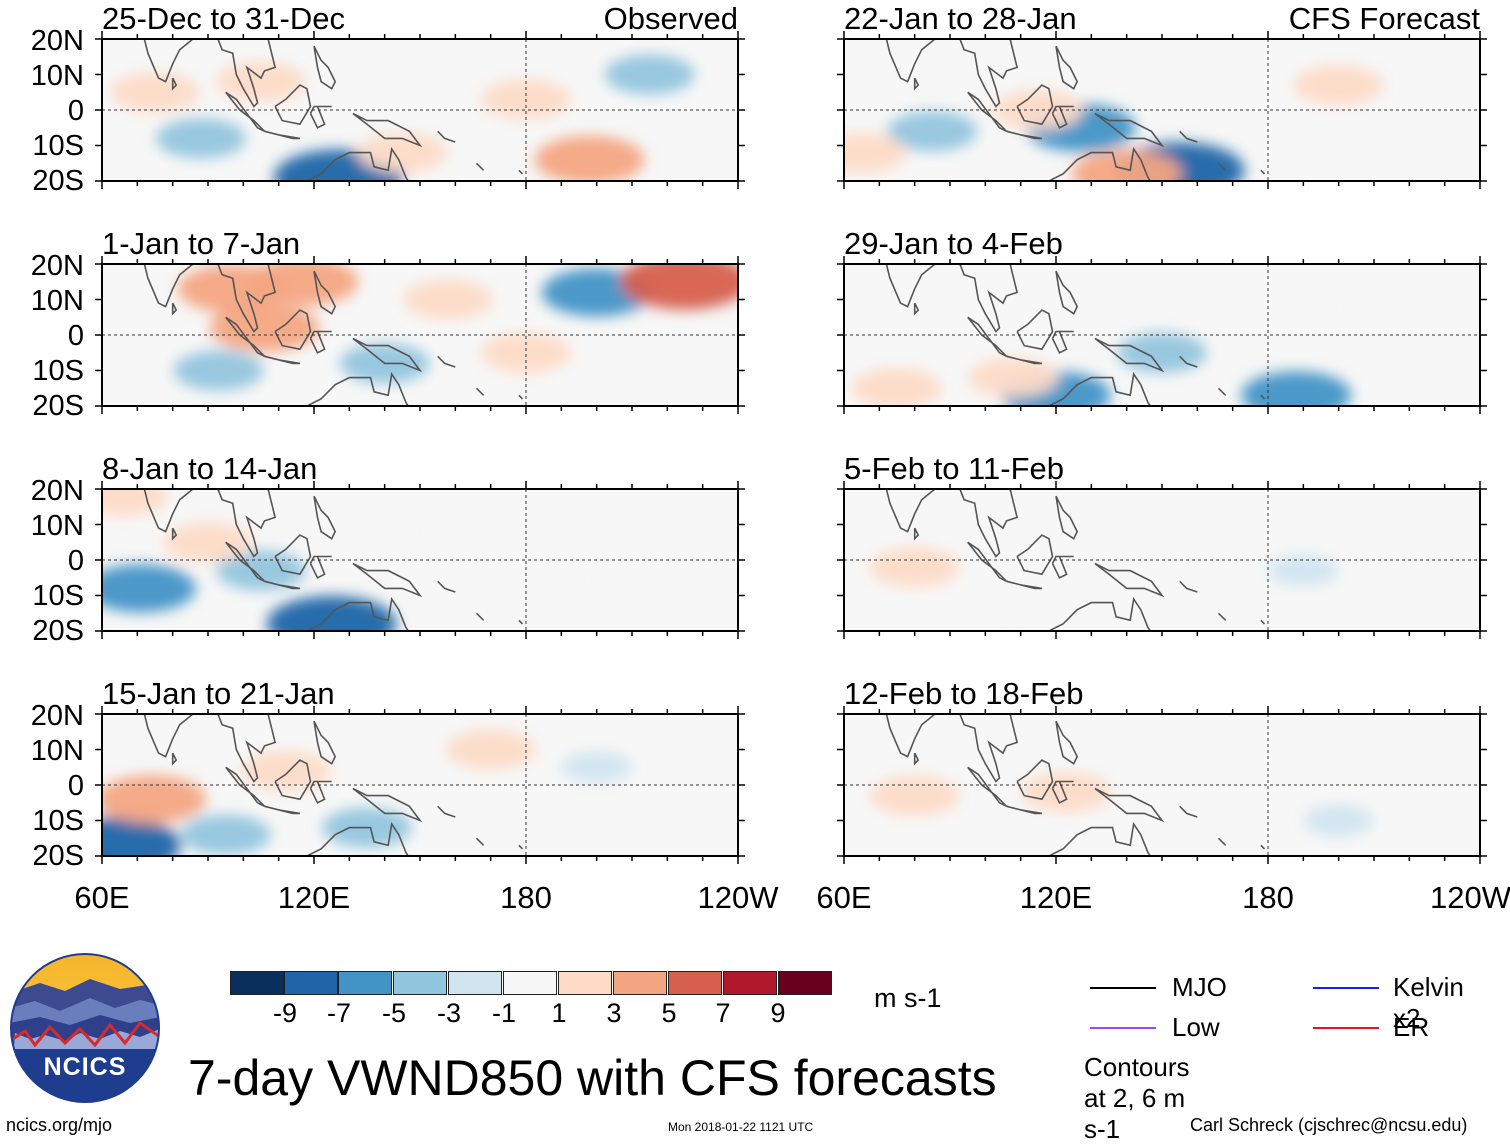  What do you see at coordinates (75, 336) in the screenshot?
I see `y-tick-label: 0` at bounding box center [75, 336].